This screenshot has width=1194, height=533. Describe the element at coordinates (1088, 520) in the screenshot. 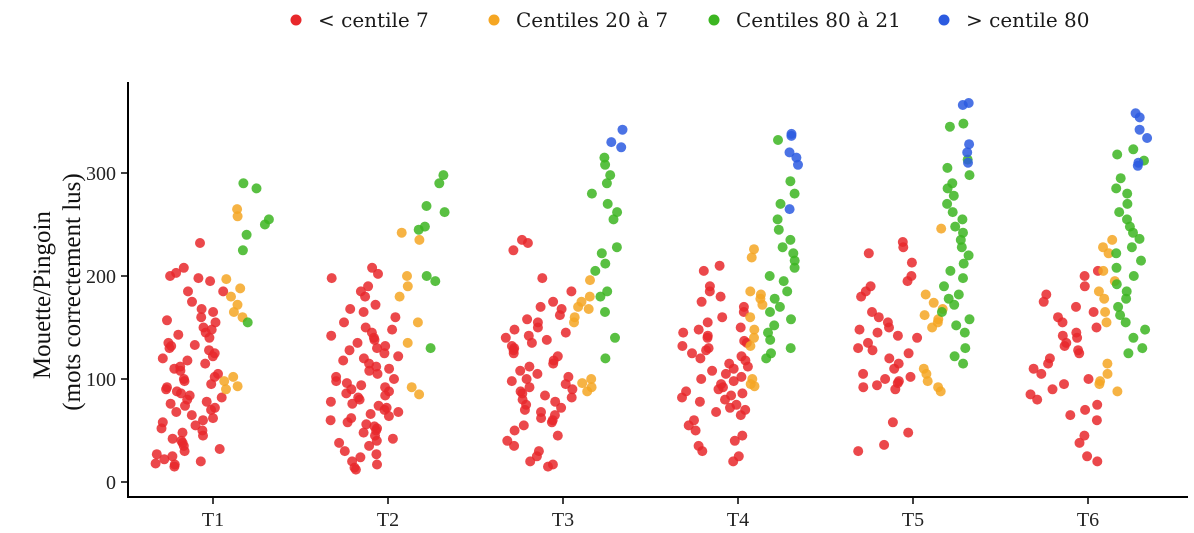

I see `x-tick-label: T6` at that location.